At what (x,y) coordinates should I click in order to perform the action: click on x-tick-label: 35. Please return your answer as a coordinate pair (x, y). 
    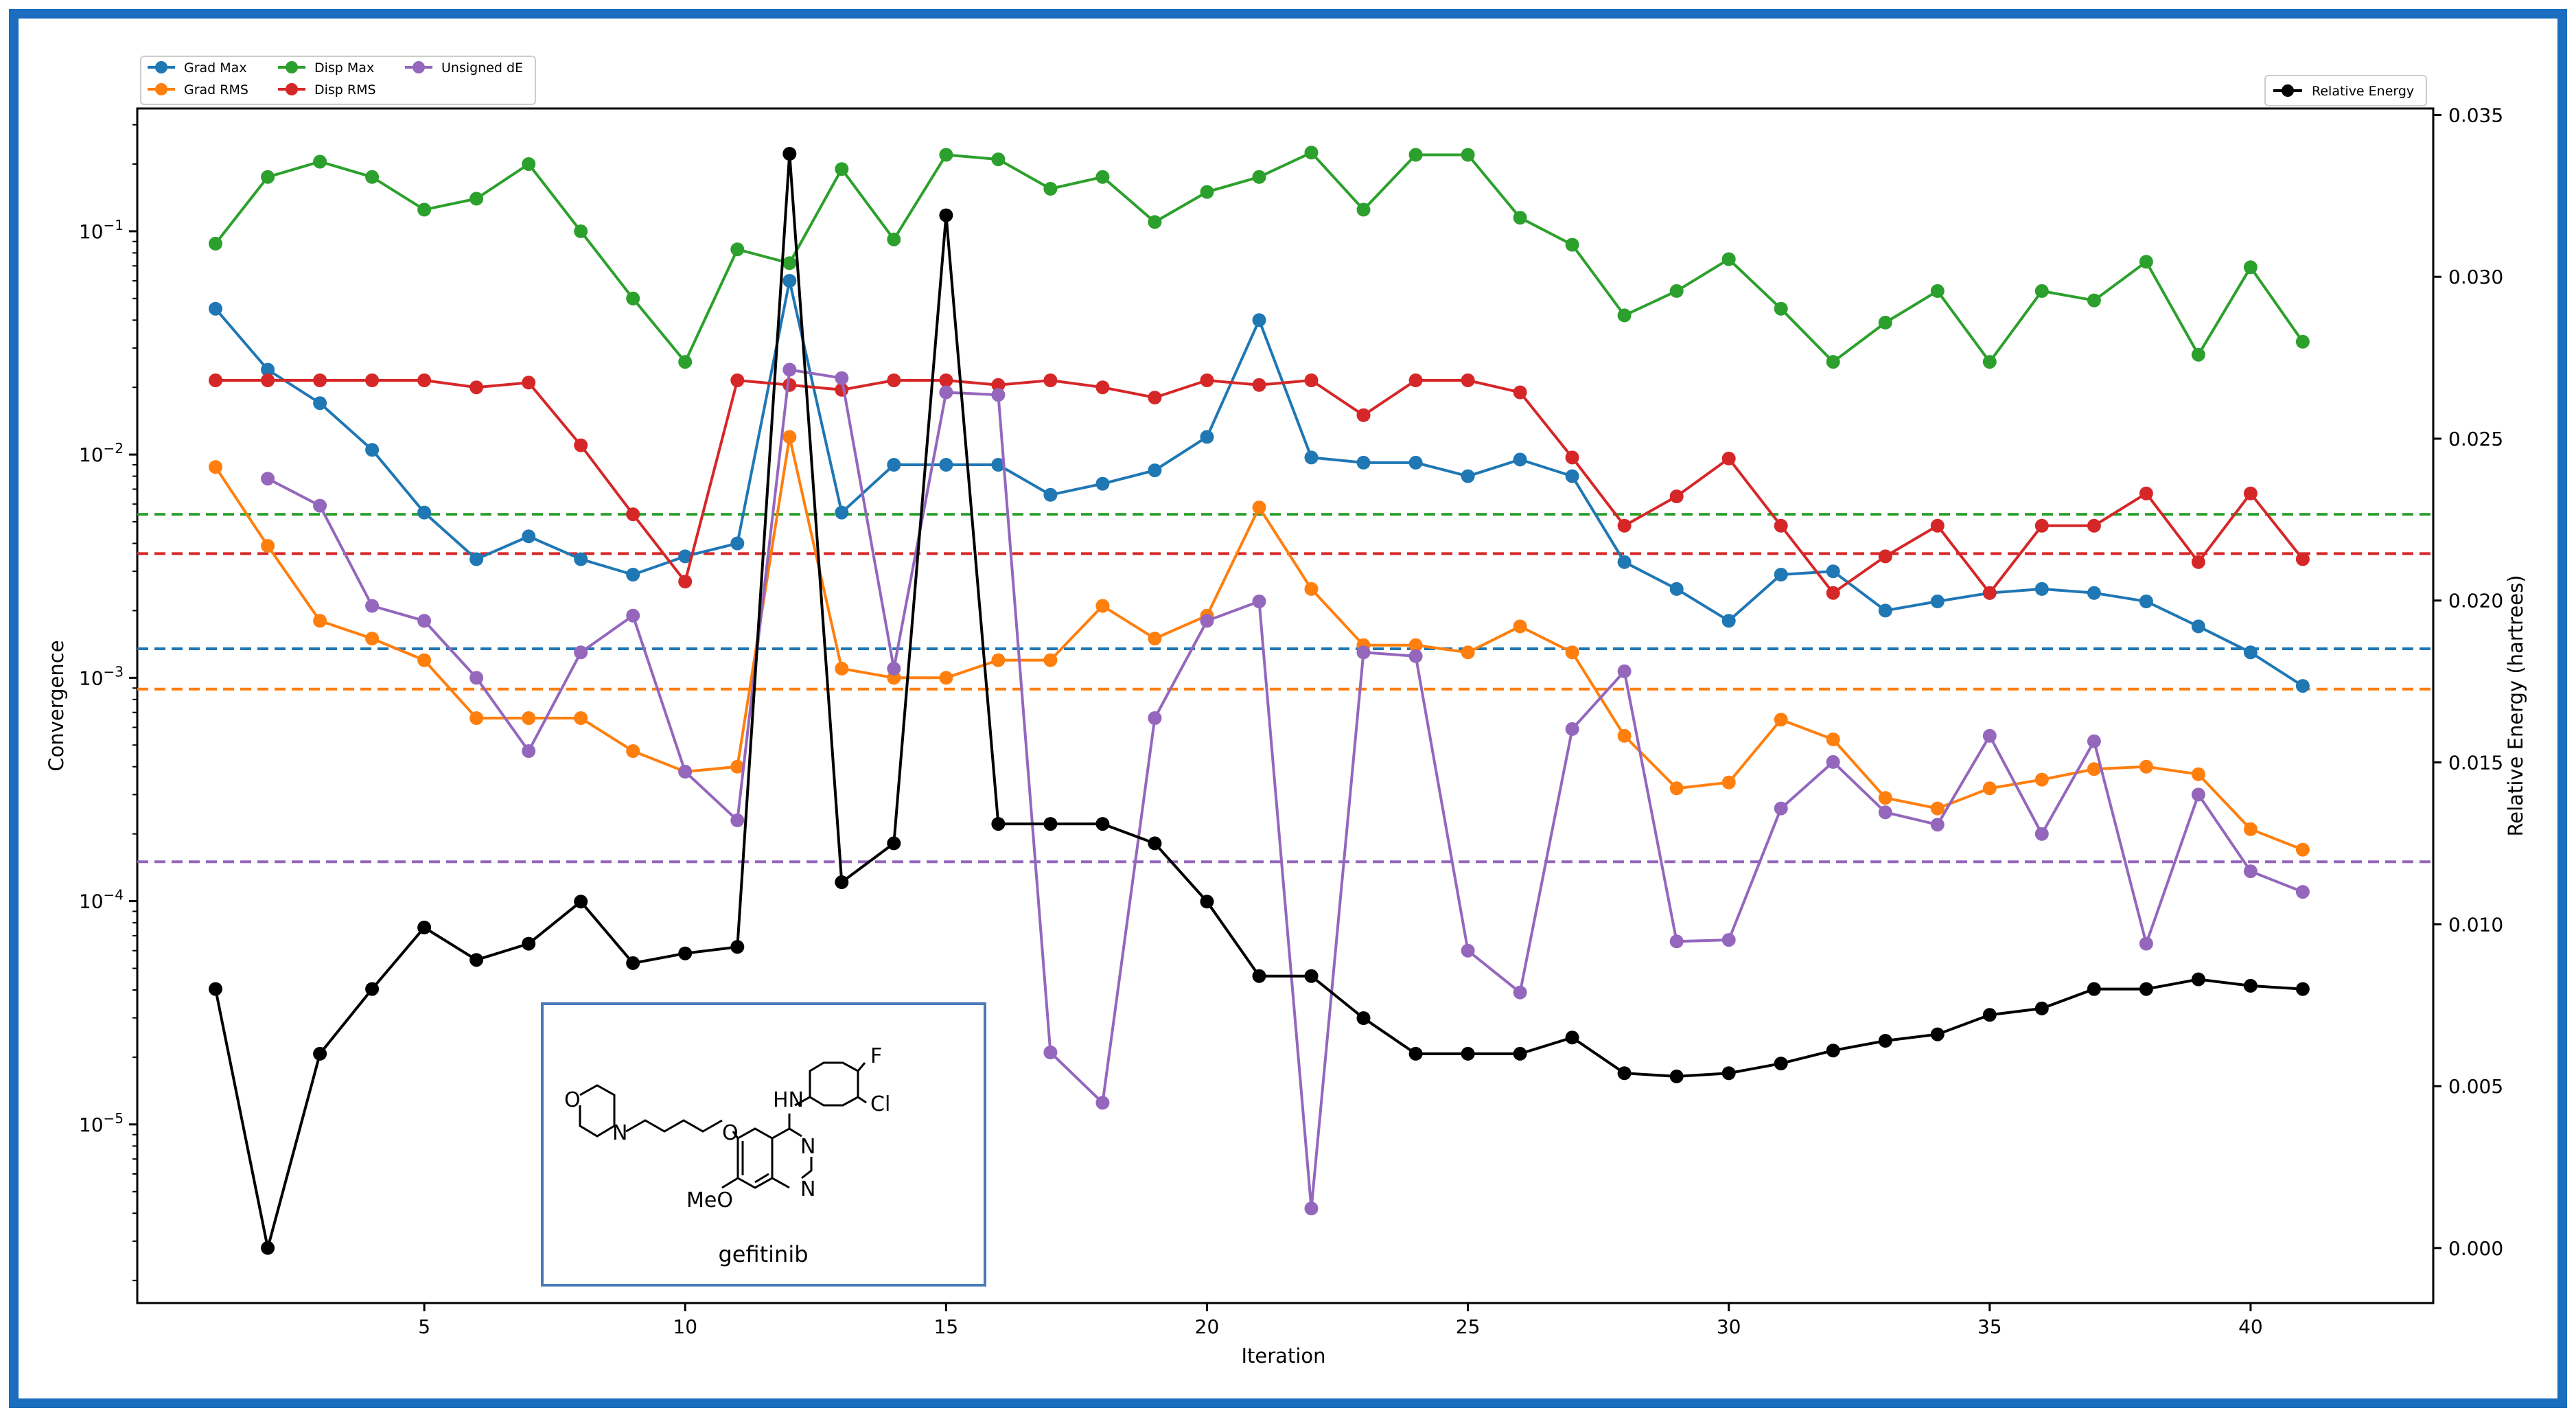
    Looking at the image, I should click on (1989, 1326).